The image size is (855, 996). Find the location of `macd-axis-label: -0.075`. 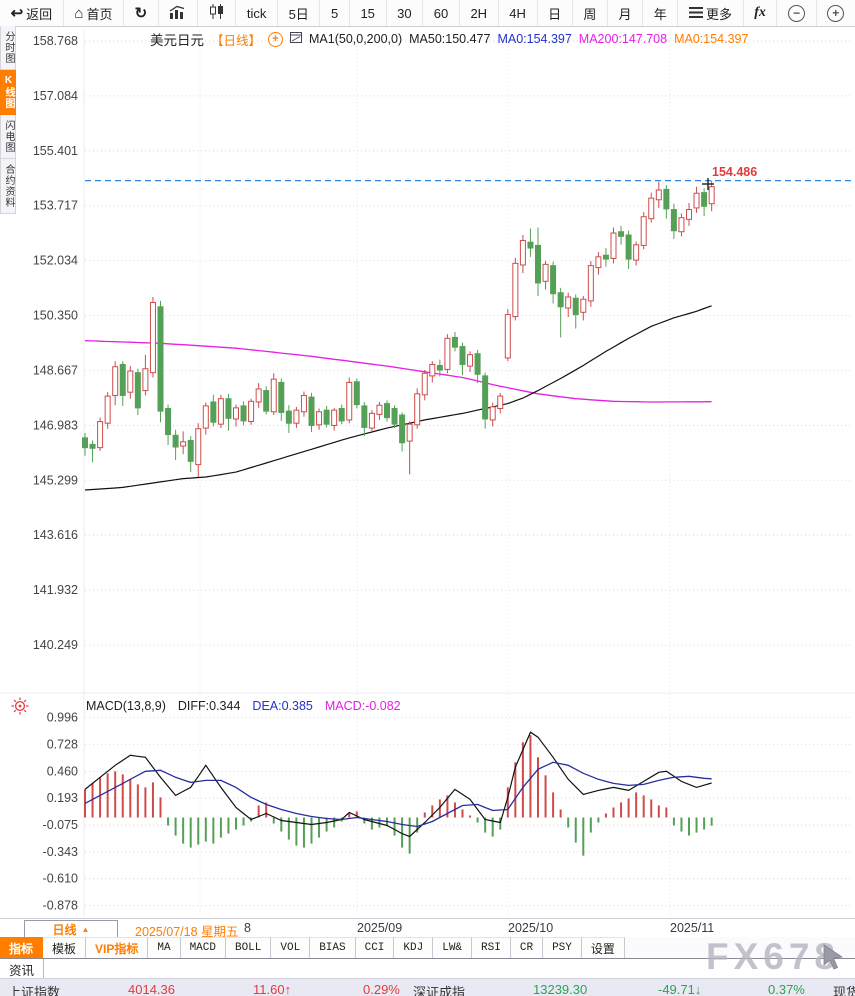

macd-axis-label: -0.075 is located at coordinates (60, 825).